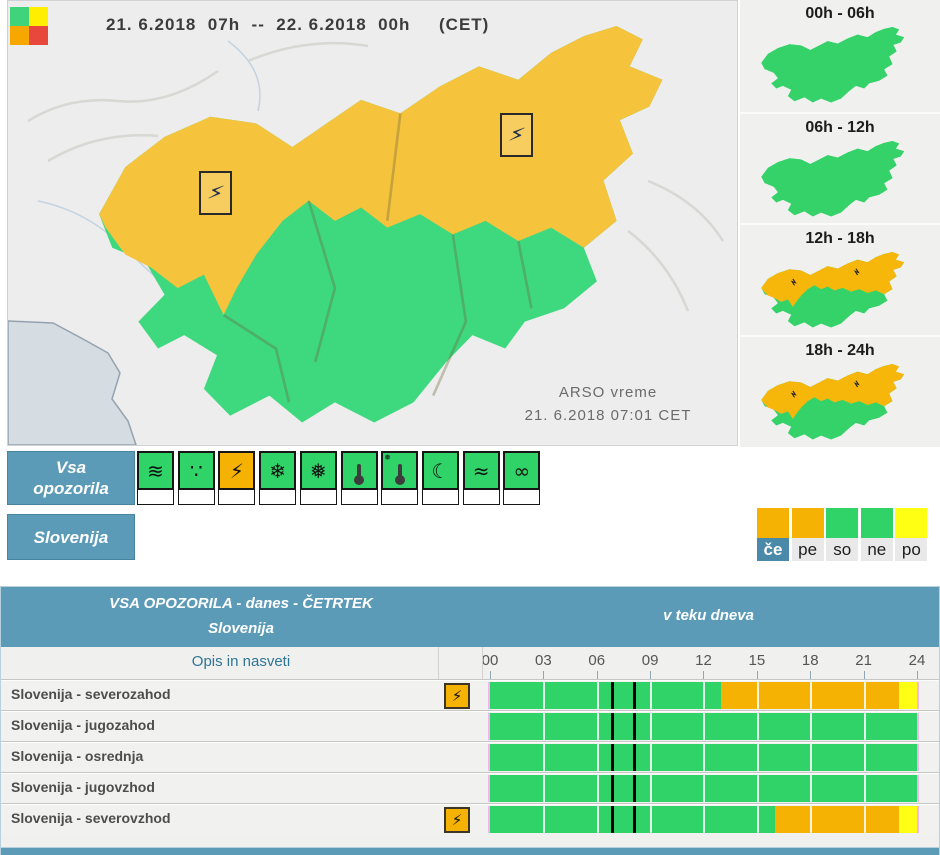 The height and width of the screenshot is (855, 940). I want to click on row-region-label: Slovenija - severozahod, so click(91, 694).